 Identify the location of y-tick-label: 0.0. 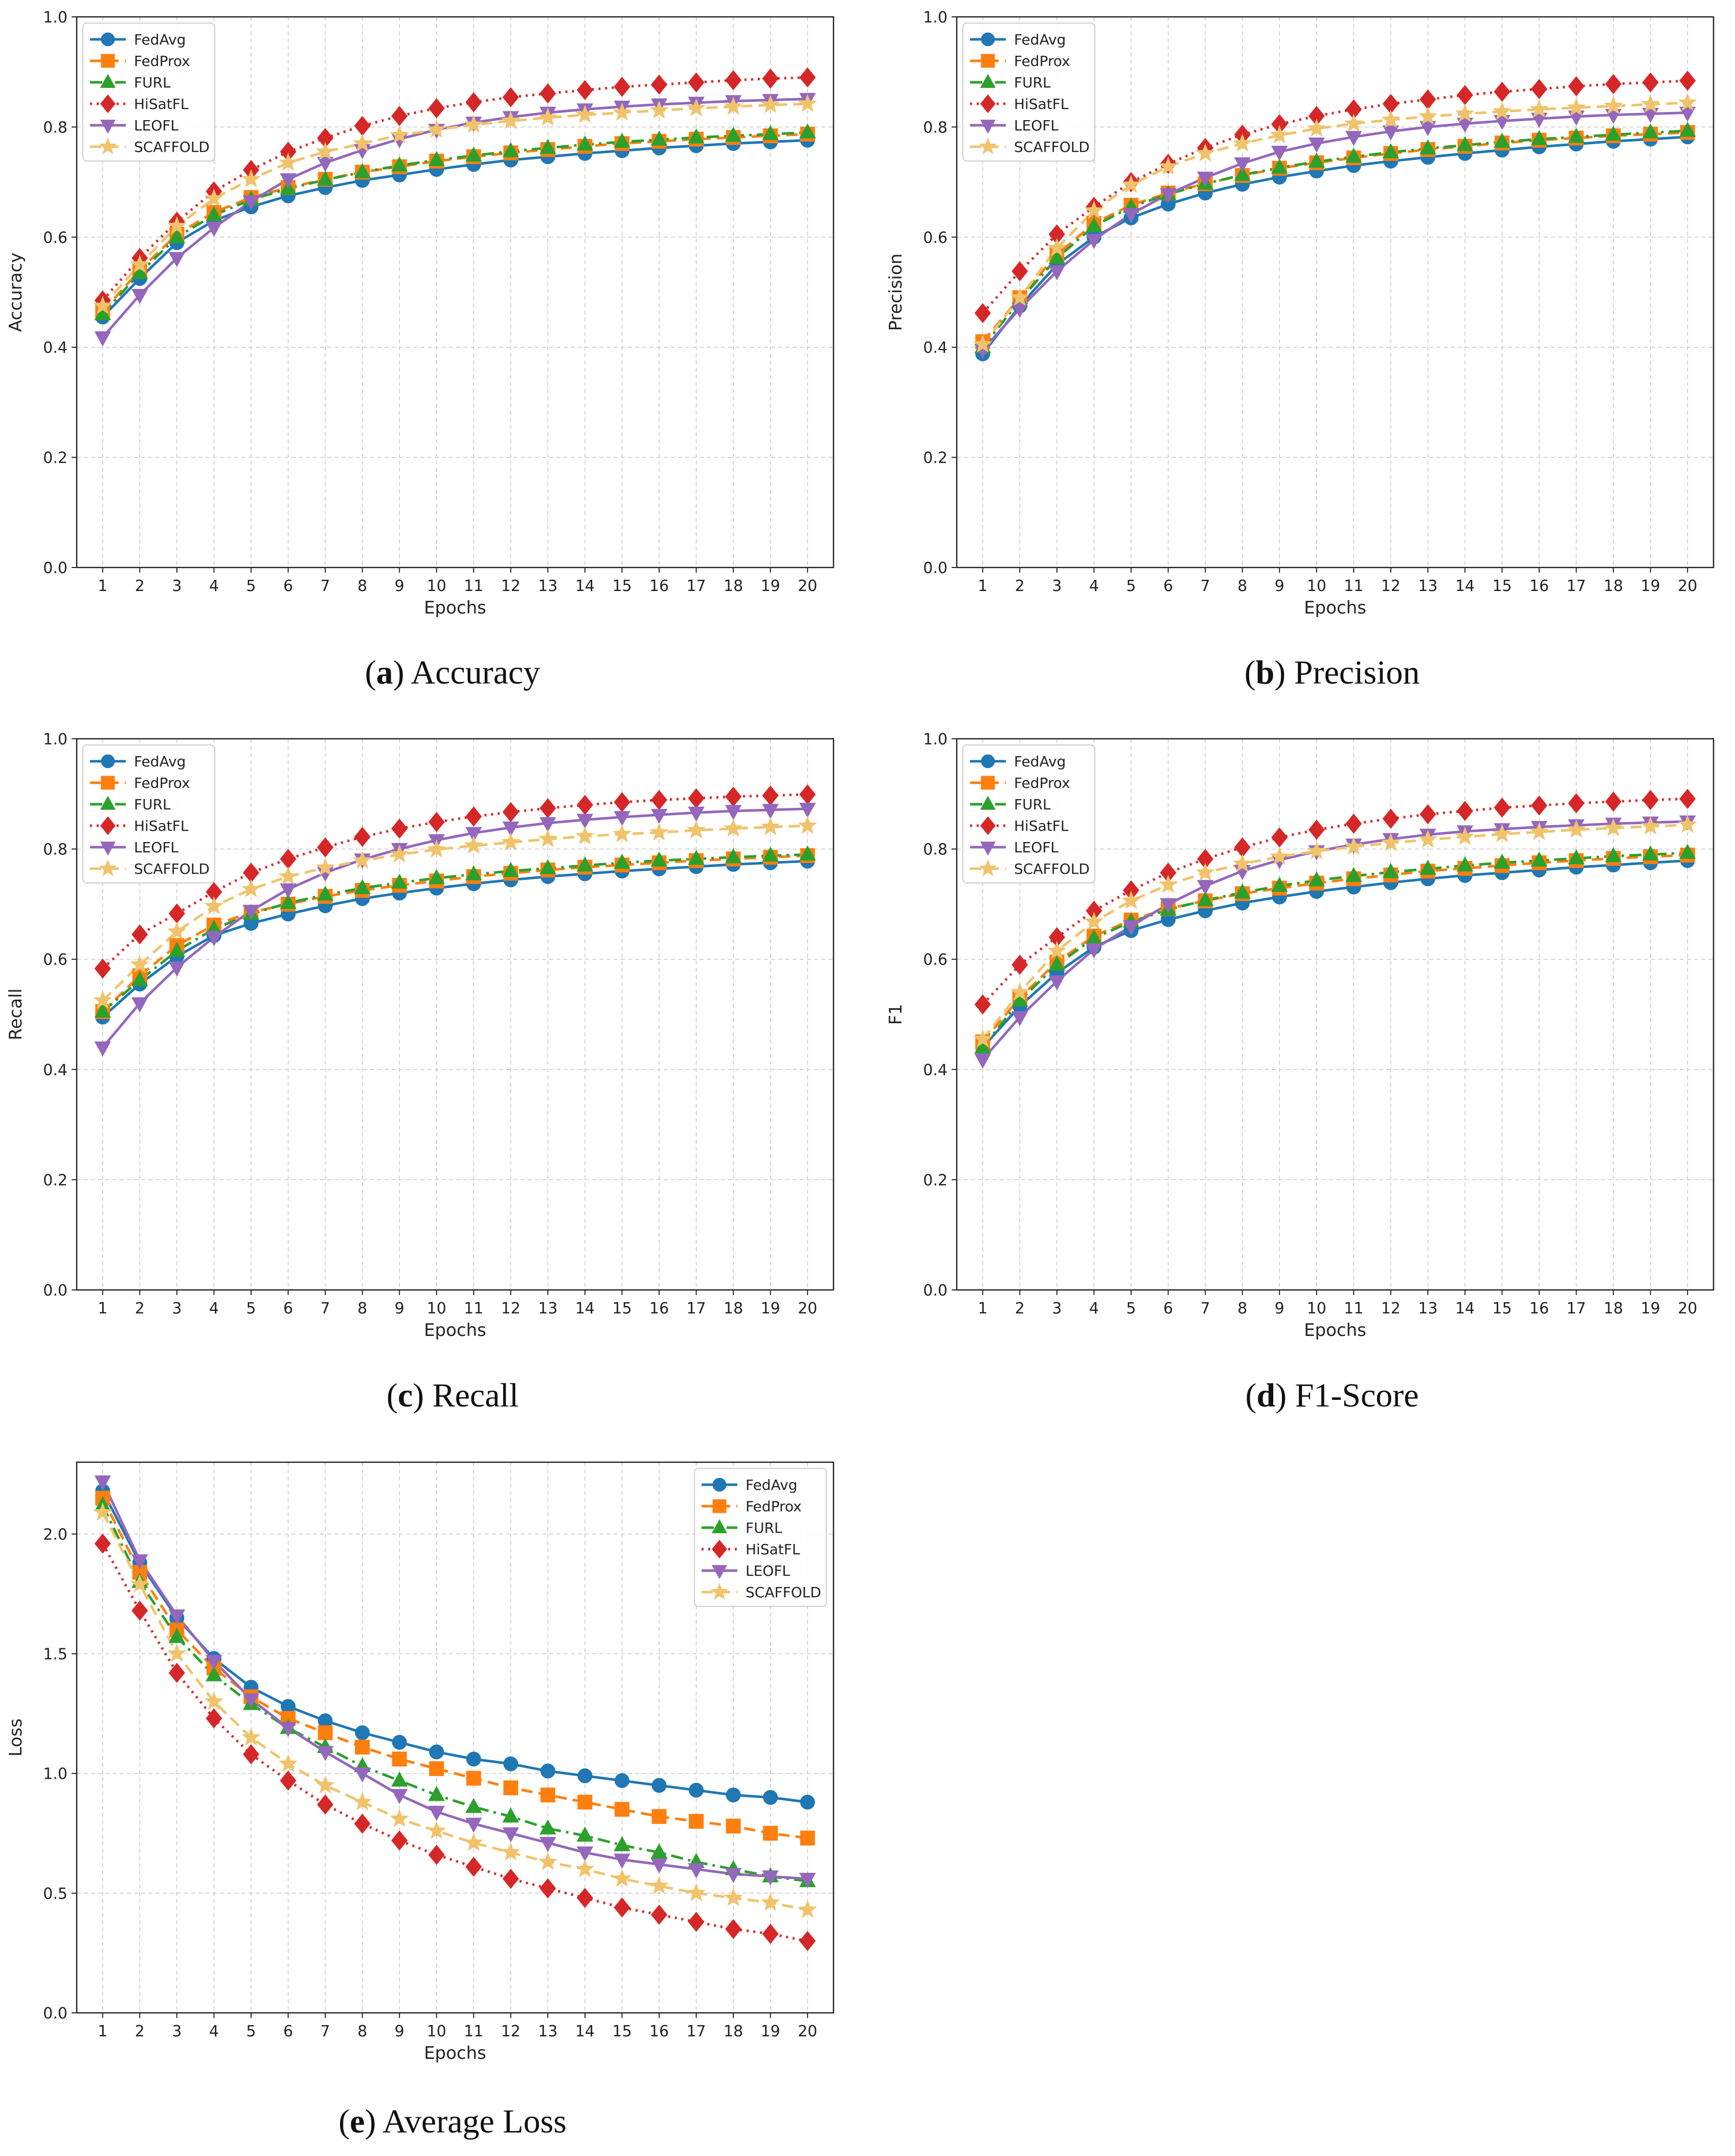
(55, 1291).